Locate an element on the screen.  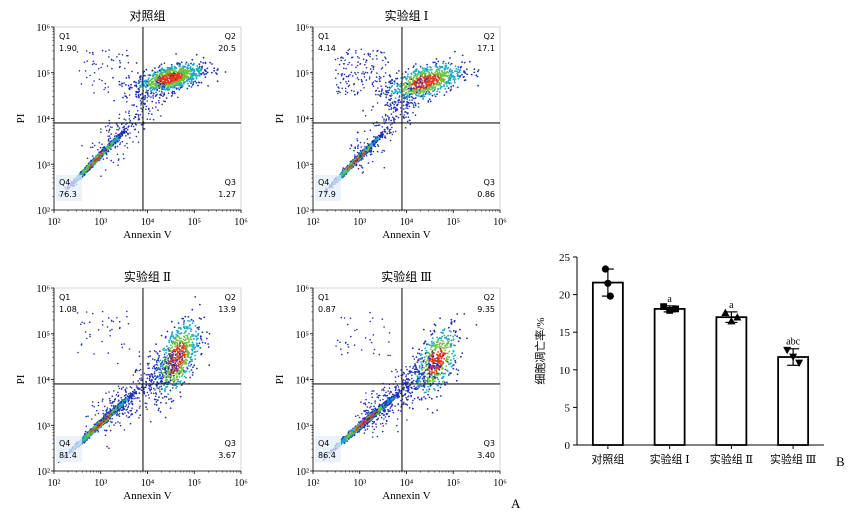
quadrant-name: Q4 is located at coordinates (64, 182).